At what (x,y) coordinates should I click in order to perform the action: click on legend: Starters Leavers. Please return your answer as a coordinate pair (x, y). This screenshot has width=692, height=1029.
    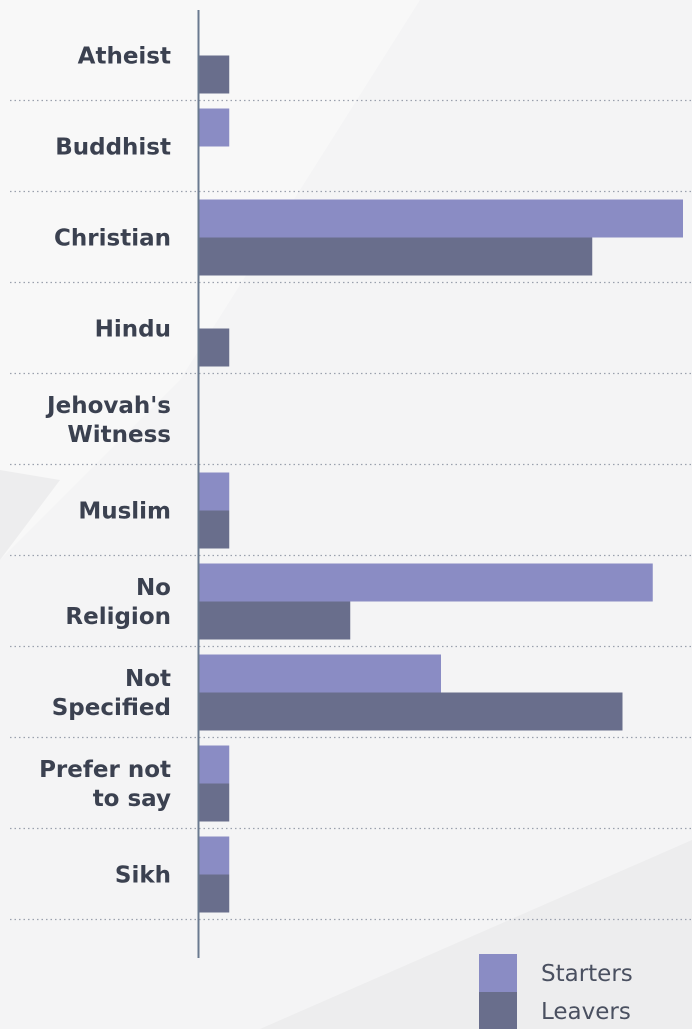
    Looking at the image, I should click on (556, 991).